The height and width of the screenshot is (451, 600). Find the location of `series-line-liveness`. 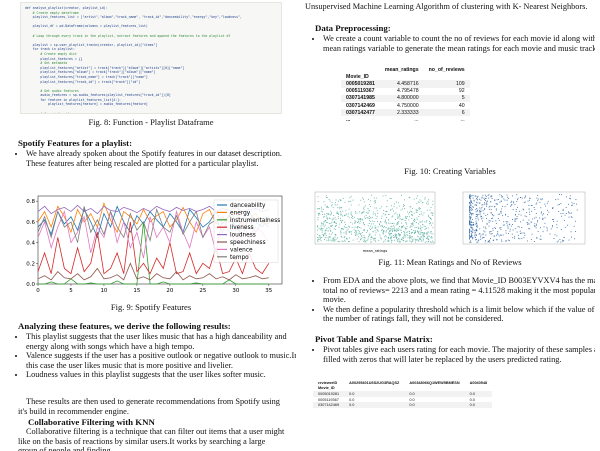

series-line-liveness is located at coordinates (153, 248).